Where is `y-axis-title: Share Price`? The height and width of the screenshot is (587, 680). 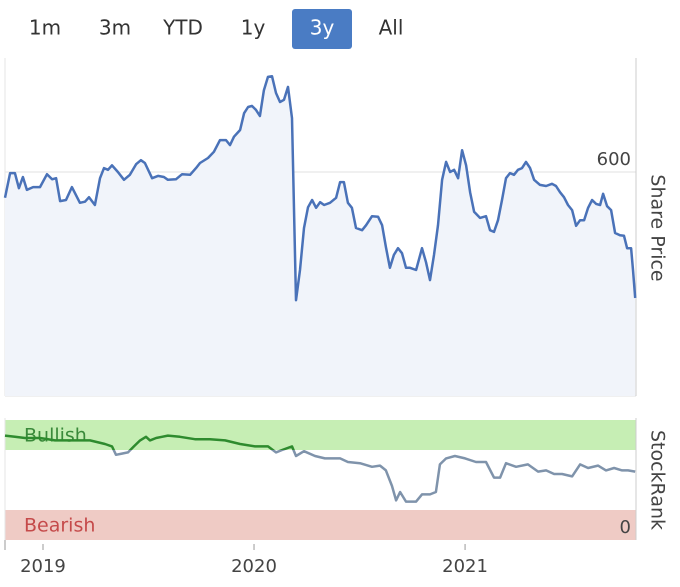
y-axis-title: Share Price is located at coordinates (658, 227).